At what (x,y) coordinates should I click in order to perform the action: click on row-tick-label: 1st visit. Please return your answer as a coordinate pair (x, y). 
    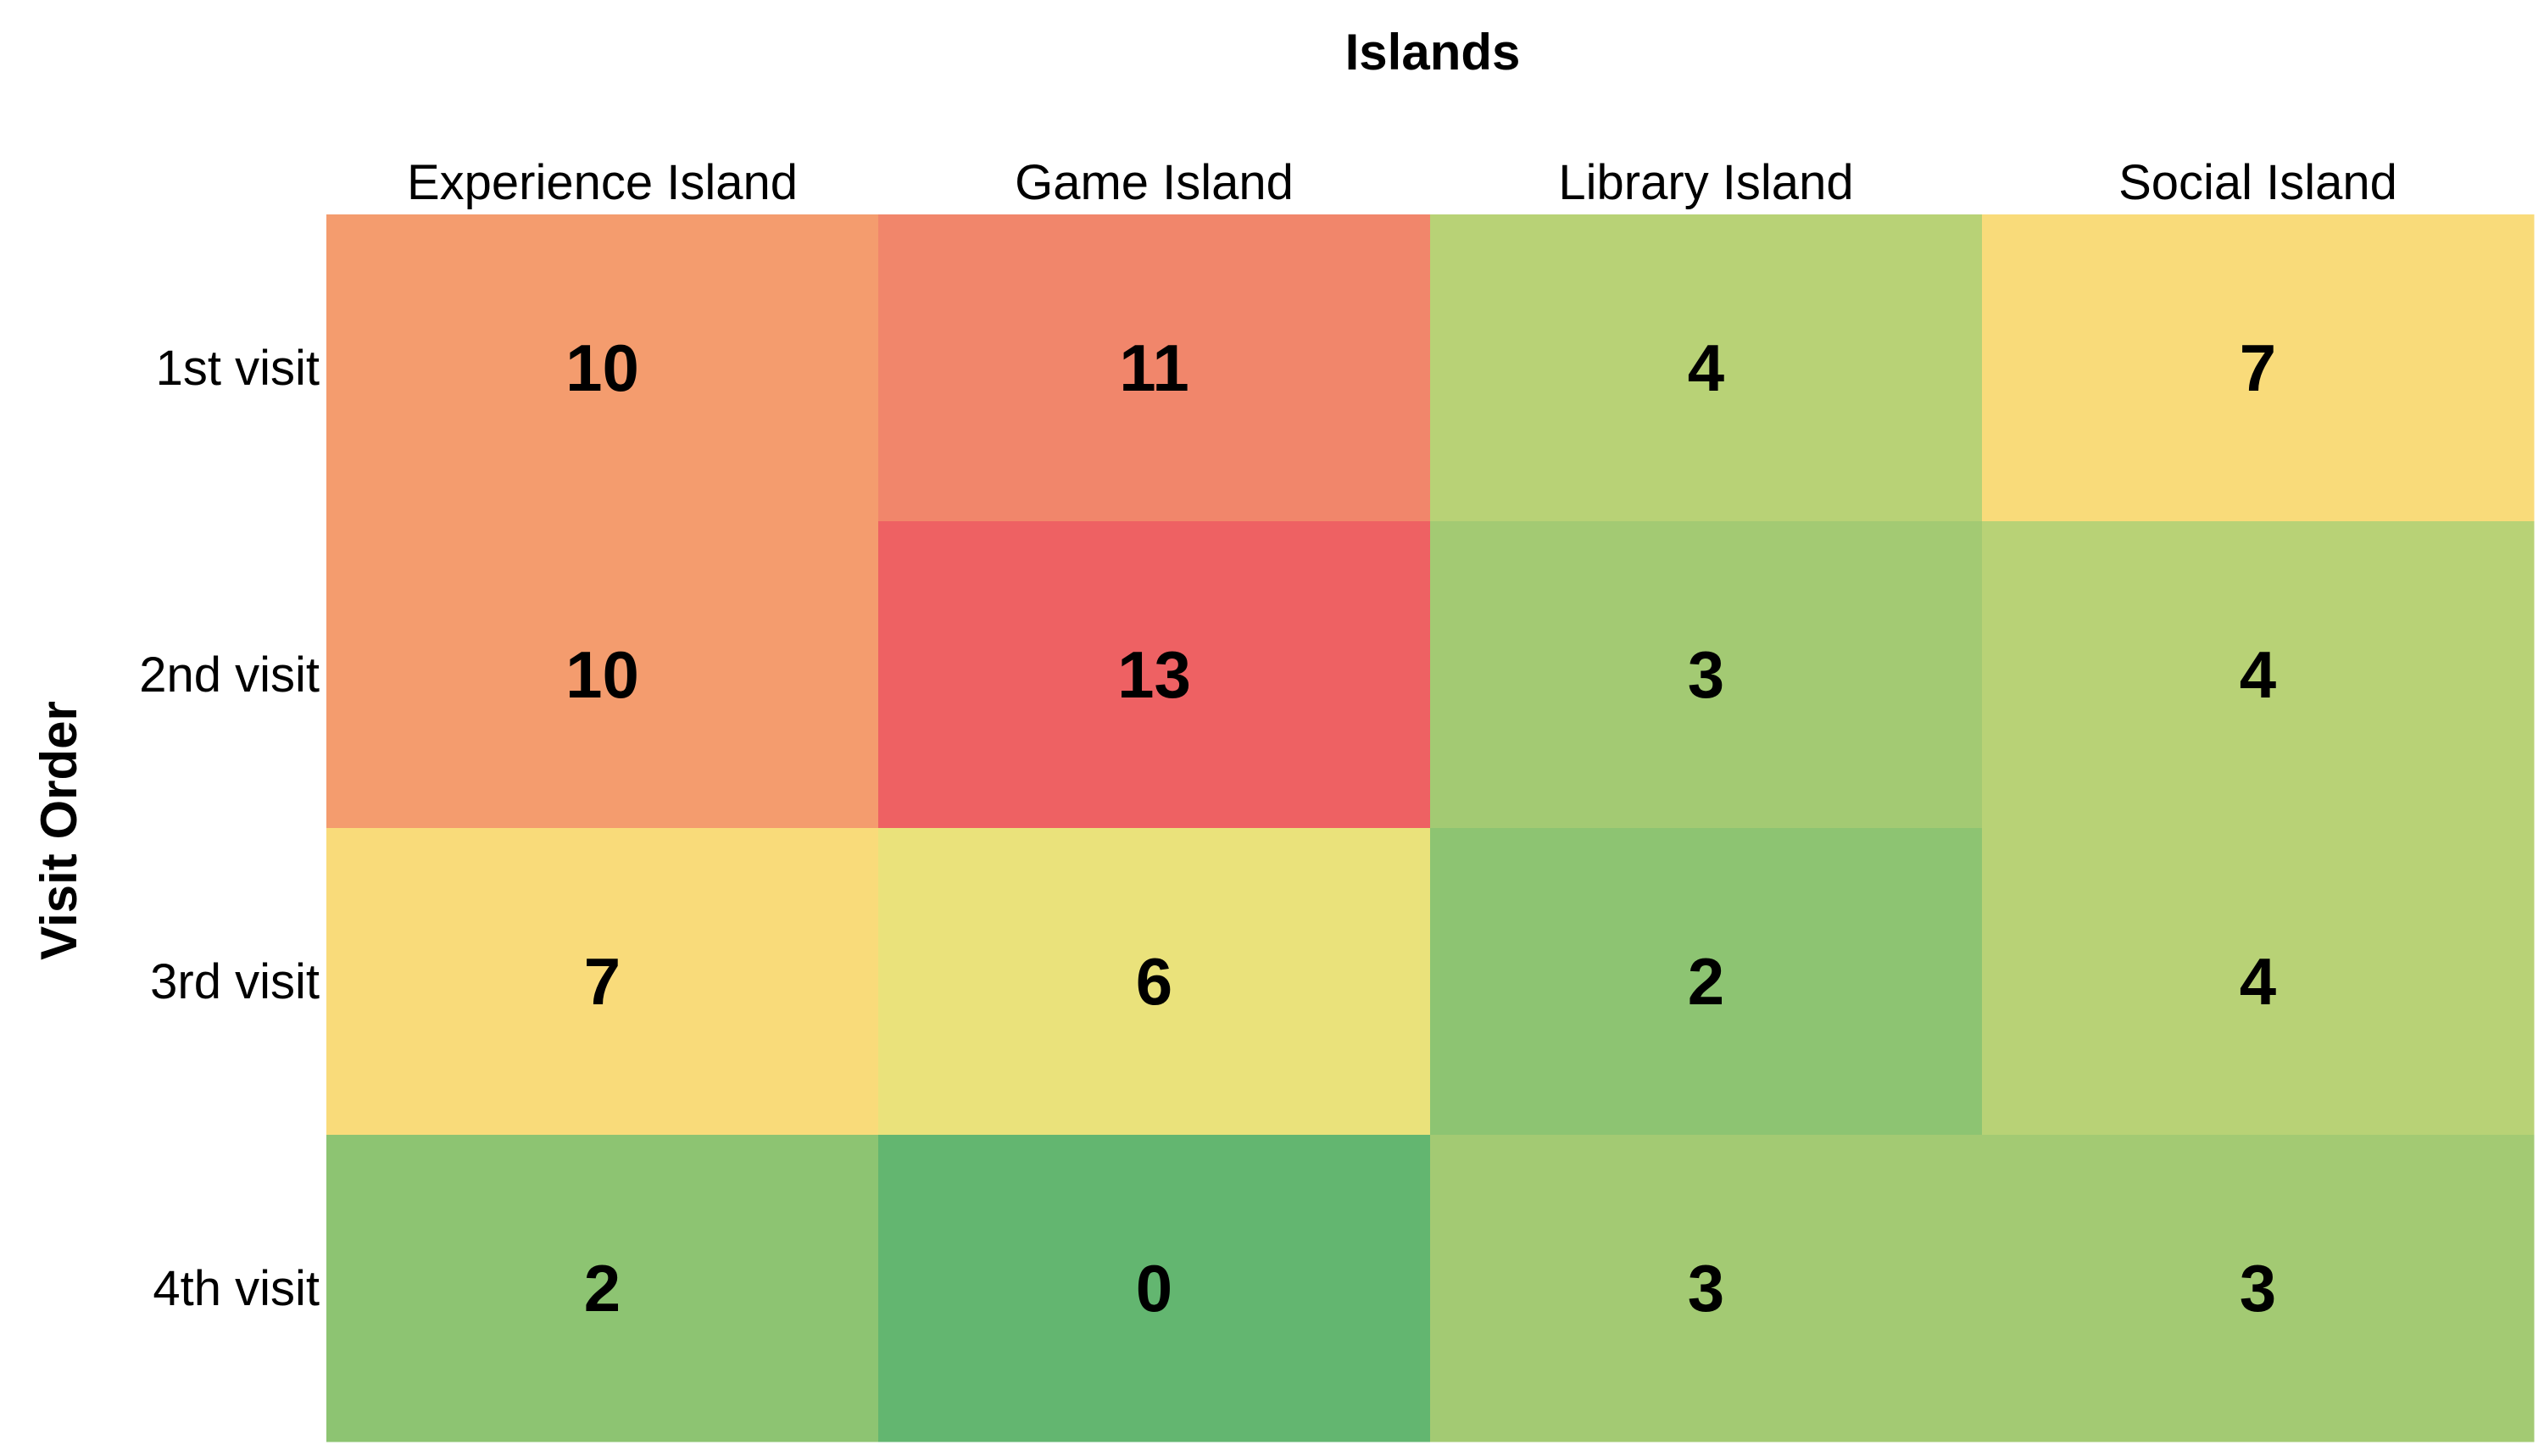
    Looking at the image, I should click on (238, 368).